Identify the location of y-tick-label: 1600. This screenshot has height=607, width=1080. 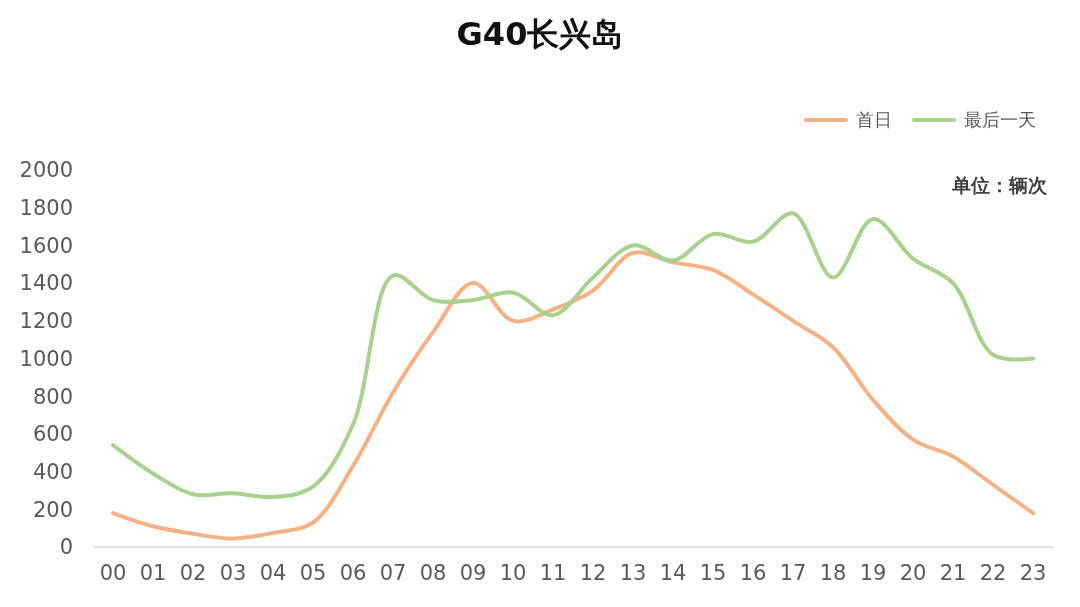
(46, 245).